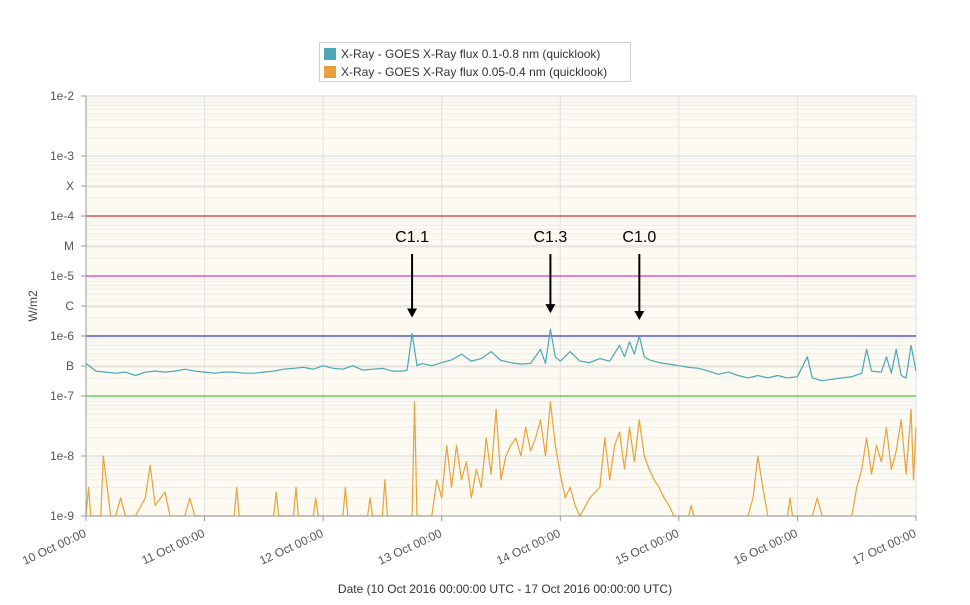 Image resolution: width=970 pixels, height=605 pixels. What do you see at coordinates (291, 547) in the screenshot?
I see `x-tick-label: 12 Oct 00:00` at bounding box center [291, 547].